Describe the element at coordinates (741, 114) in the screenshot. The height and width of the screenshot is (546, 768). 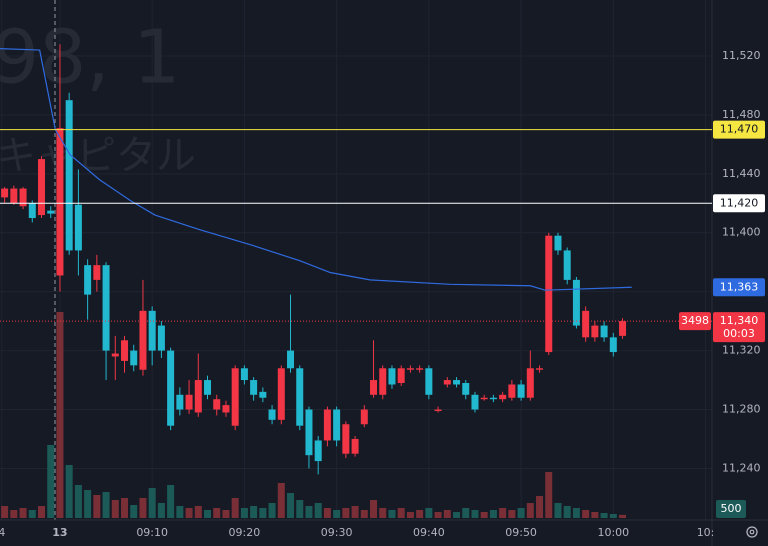
I see `y-tick-label: 11,480` at that location.